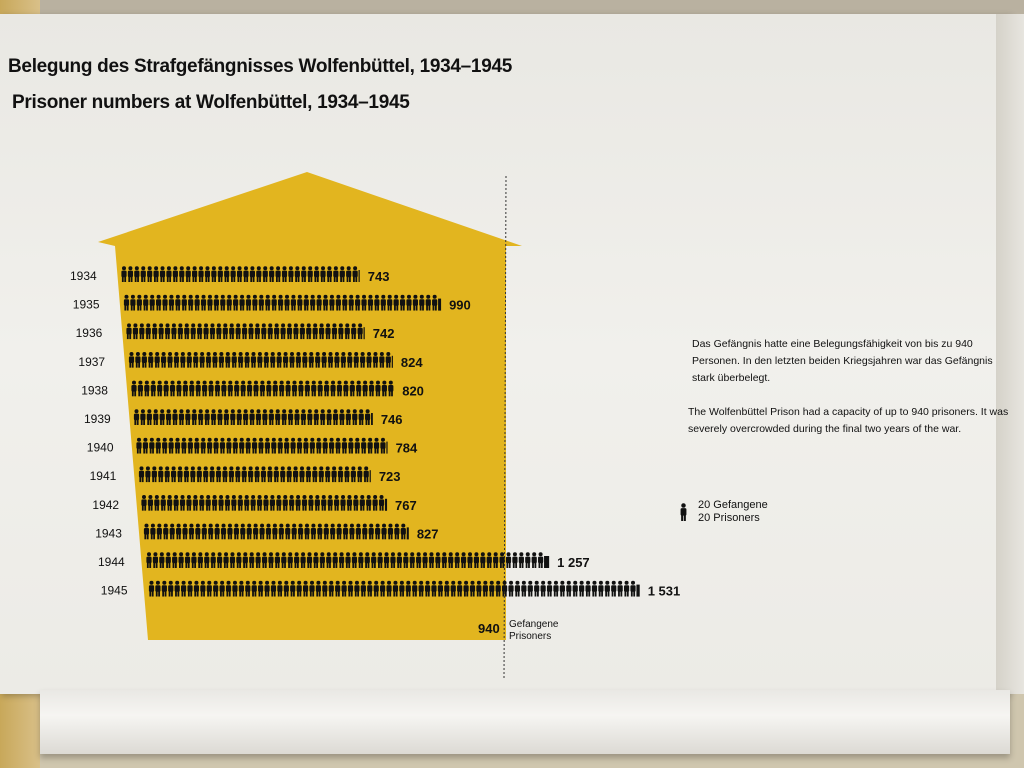 This screenshot has width=1024, height=768. Describe the element at coordinates (235, 332) in the screenshot. I see `chart-row-1936: 1936 742` at that location.